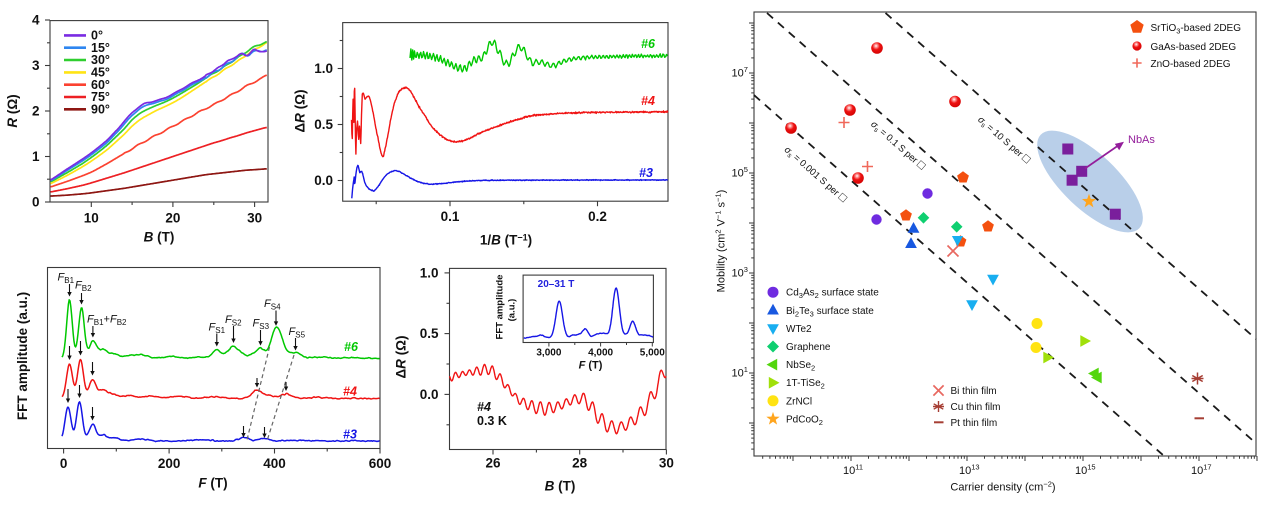 This screenshot has height=512, width=1269. Describe the element at coordinates (172, 218) in the screenshot. I see `svg-text: 20` at that location.